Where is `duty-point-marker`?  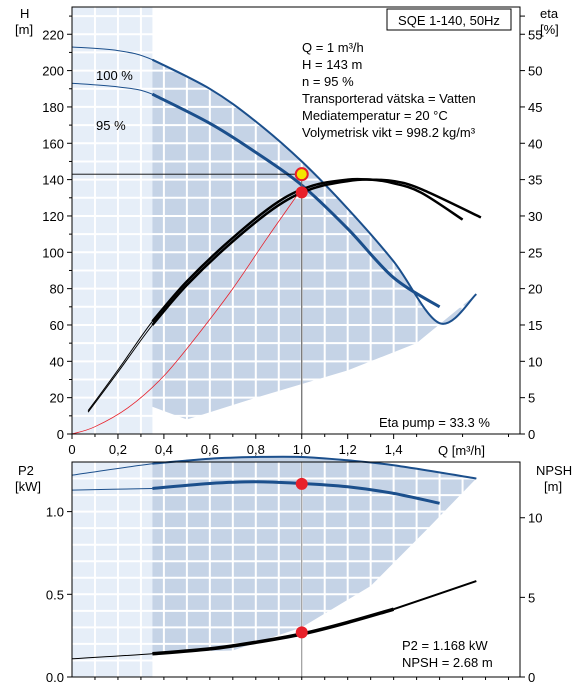
duty-point-marker is located at coordinates (301, 174).